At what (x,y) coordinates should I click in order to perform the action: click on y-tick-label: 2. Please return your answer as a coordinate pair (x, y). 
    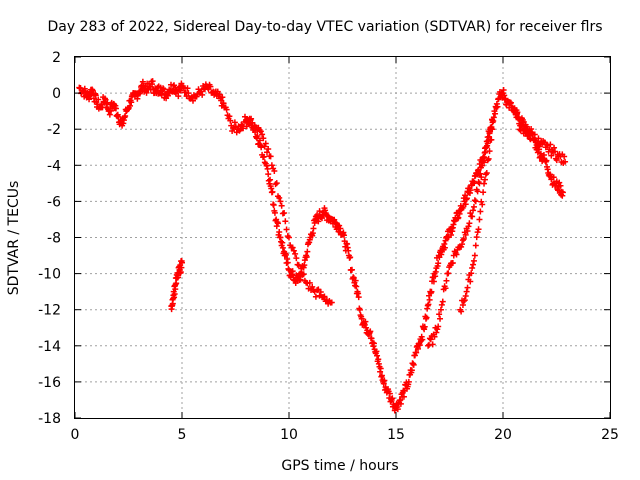
    Looking at the image, I should click on (56, 58).